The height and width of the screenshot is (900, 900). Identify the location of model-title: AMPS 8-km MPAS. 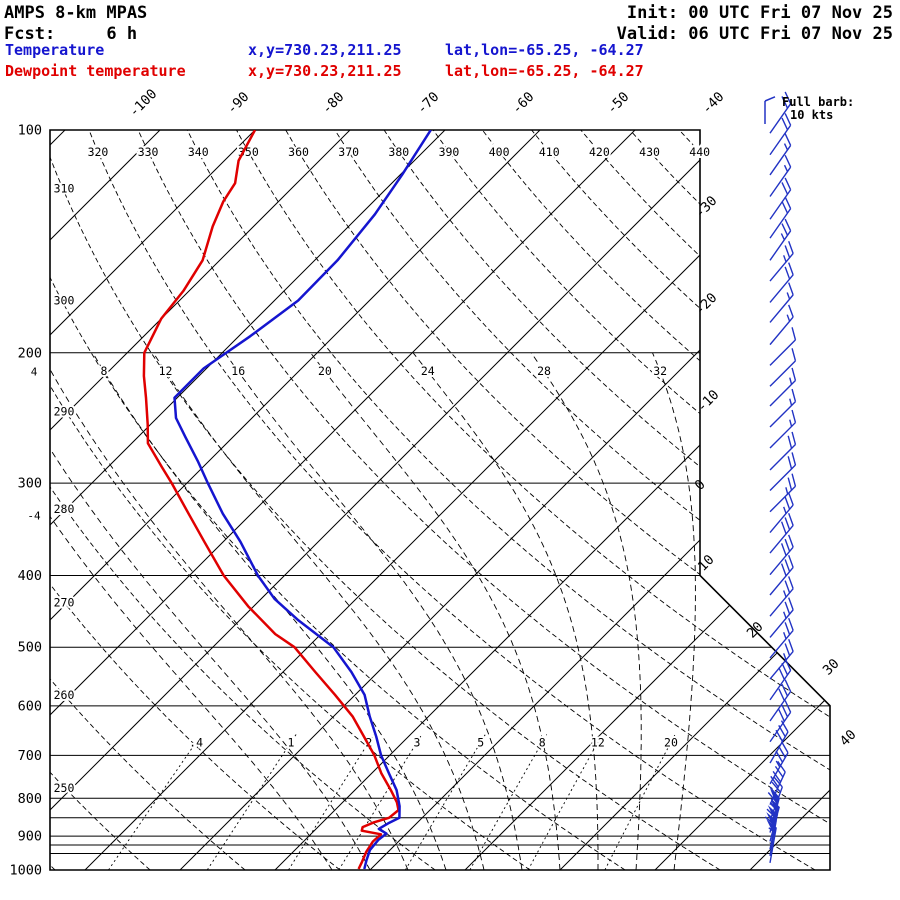
(76, 13).